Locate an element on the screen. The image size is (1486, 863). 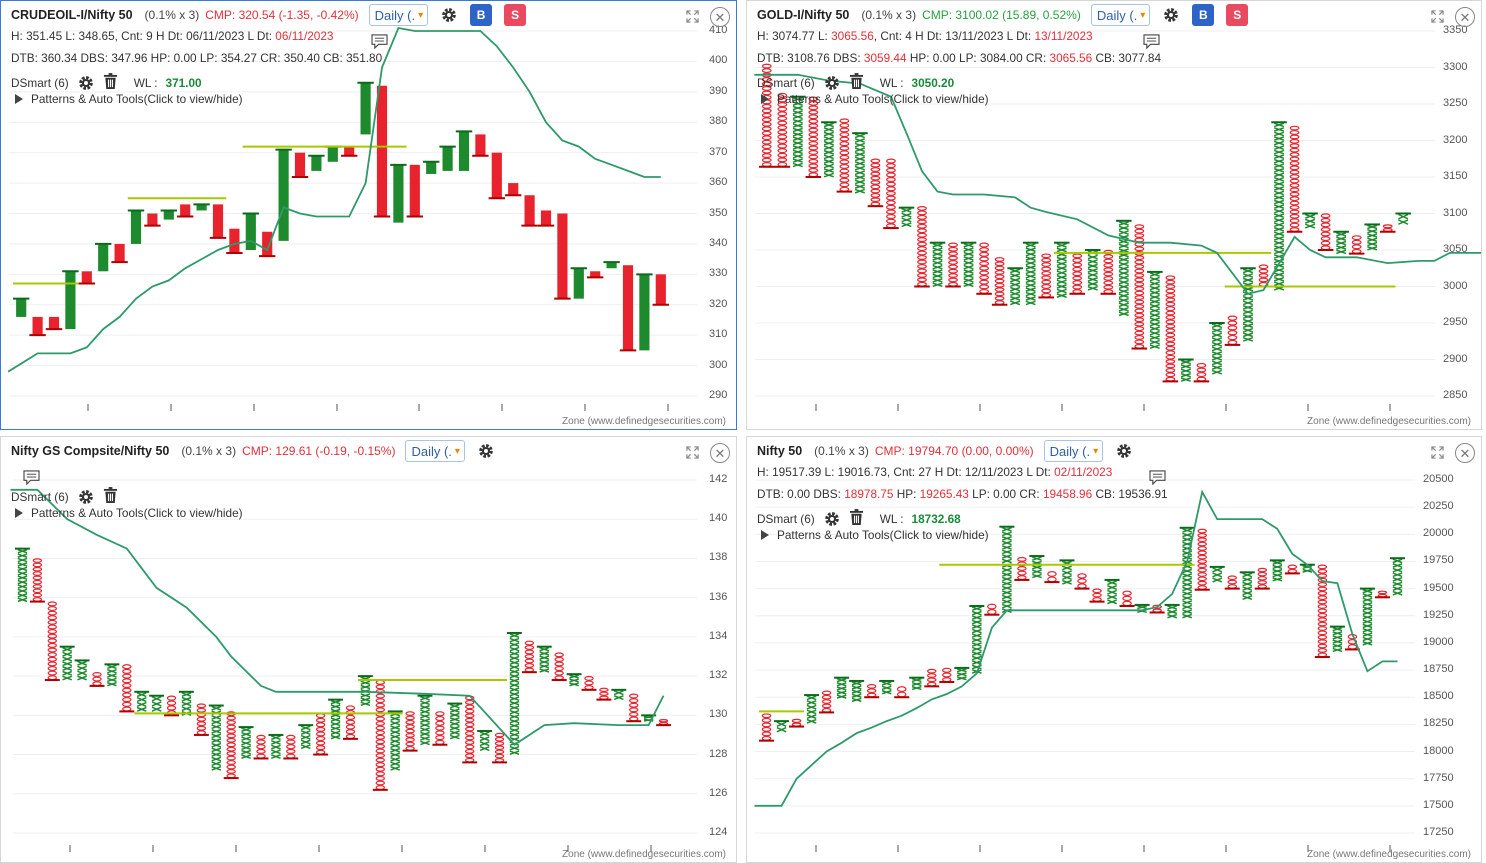
dsmart-row: DSmart (6) WL : 3050.20 is located at coordinates (855, 83).